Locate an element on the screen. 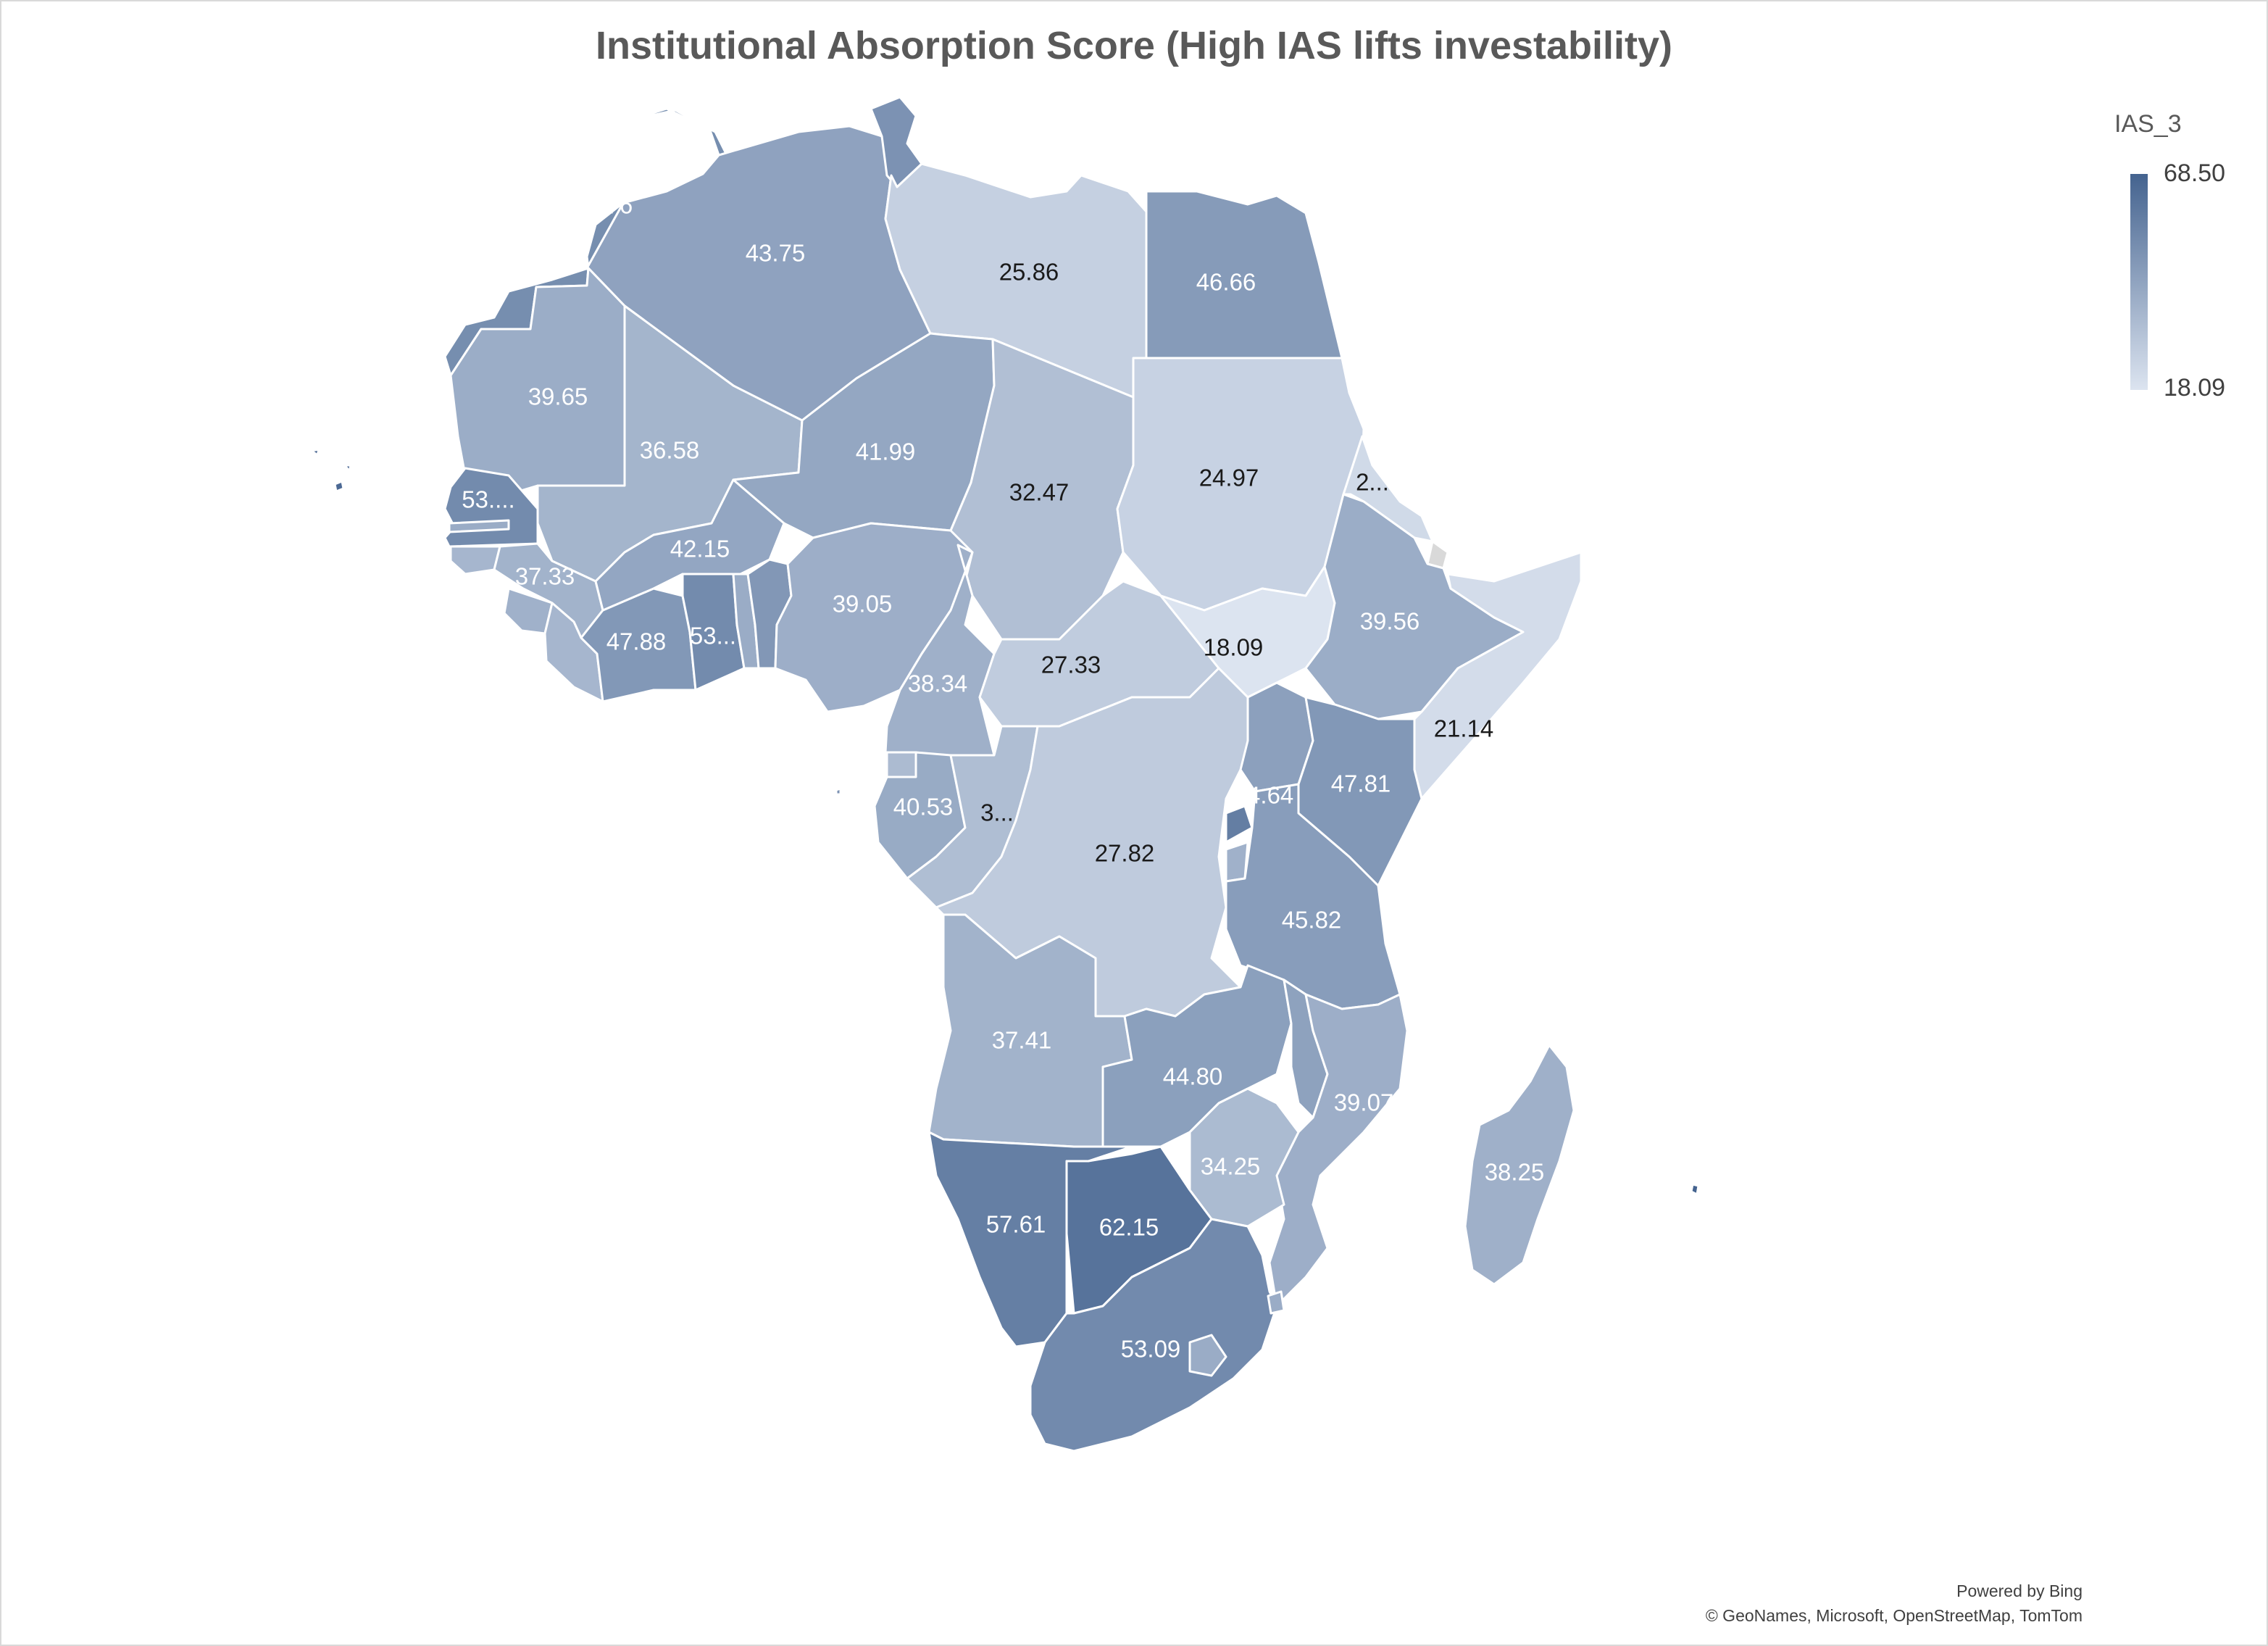 Image resolution: width=2268 pixels, height=1646 pixels. value-label-madagascar: 38.25 is located at coordinates (1515, 1172).